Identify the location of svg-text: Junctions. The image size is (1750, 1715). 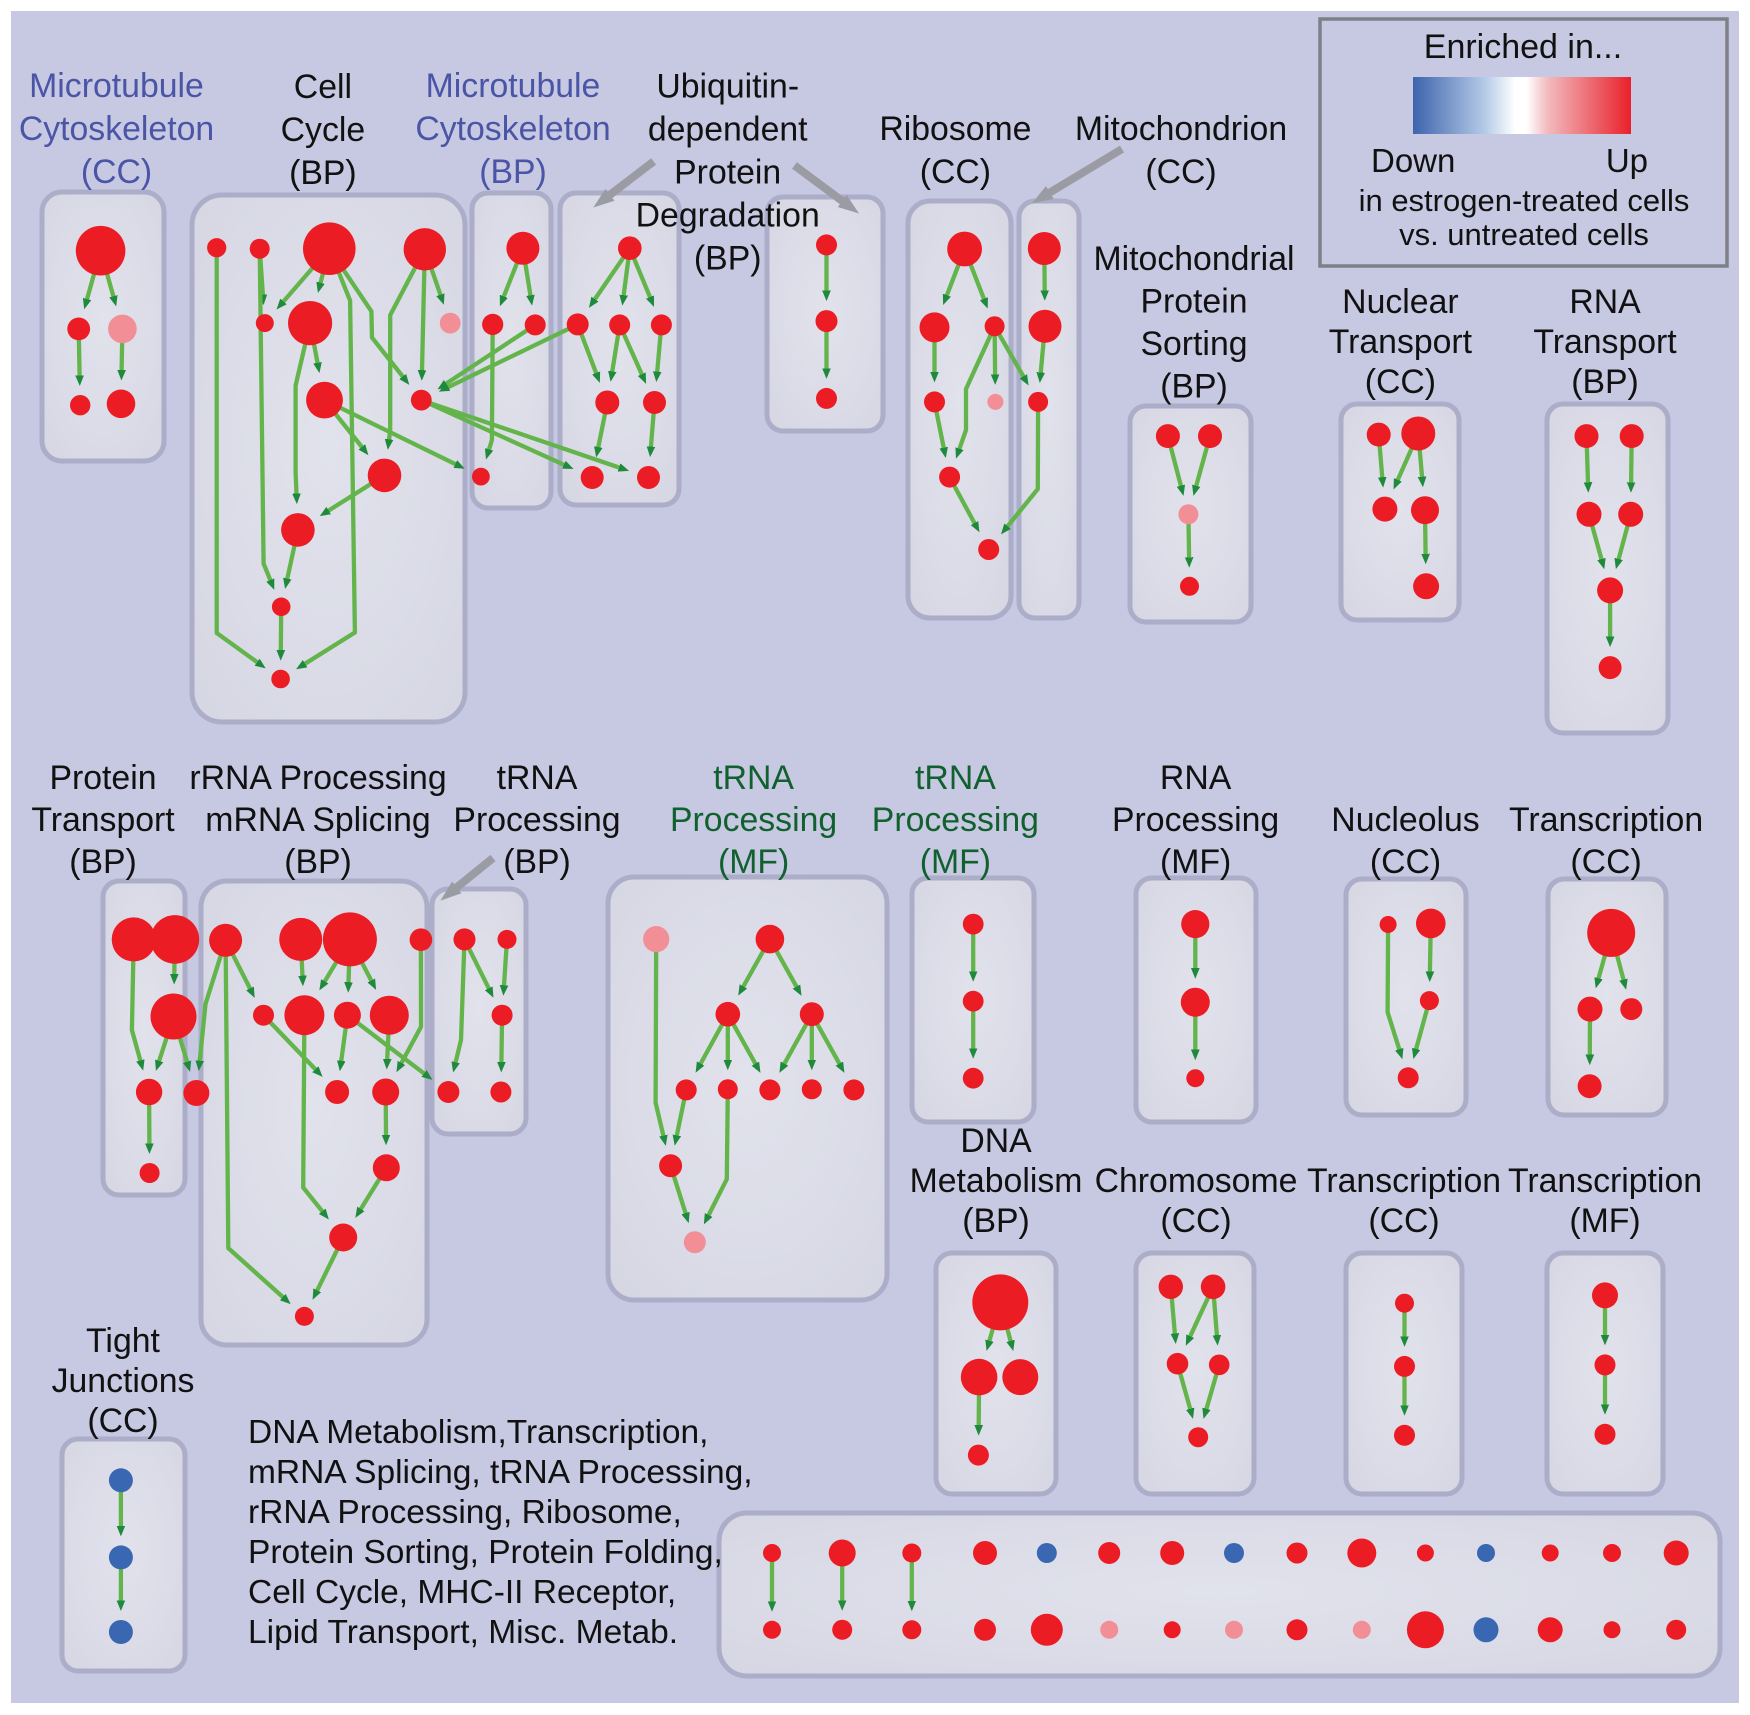
(123, 1381).